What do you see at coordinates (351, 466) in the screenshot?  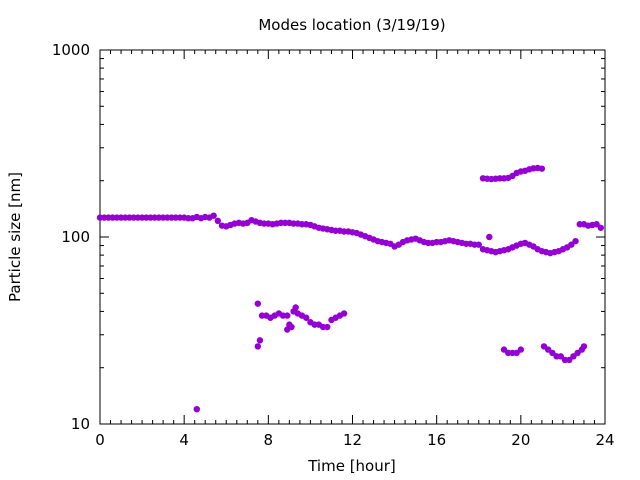 I see `x-axis-label: Time [hour]` at bounding box center [351, 466].